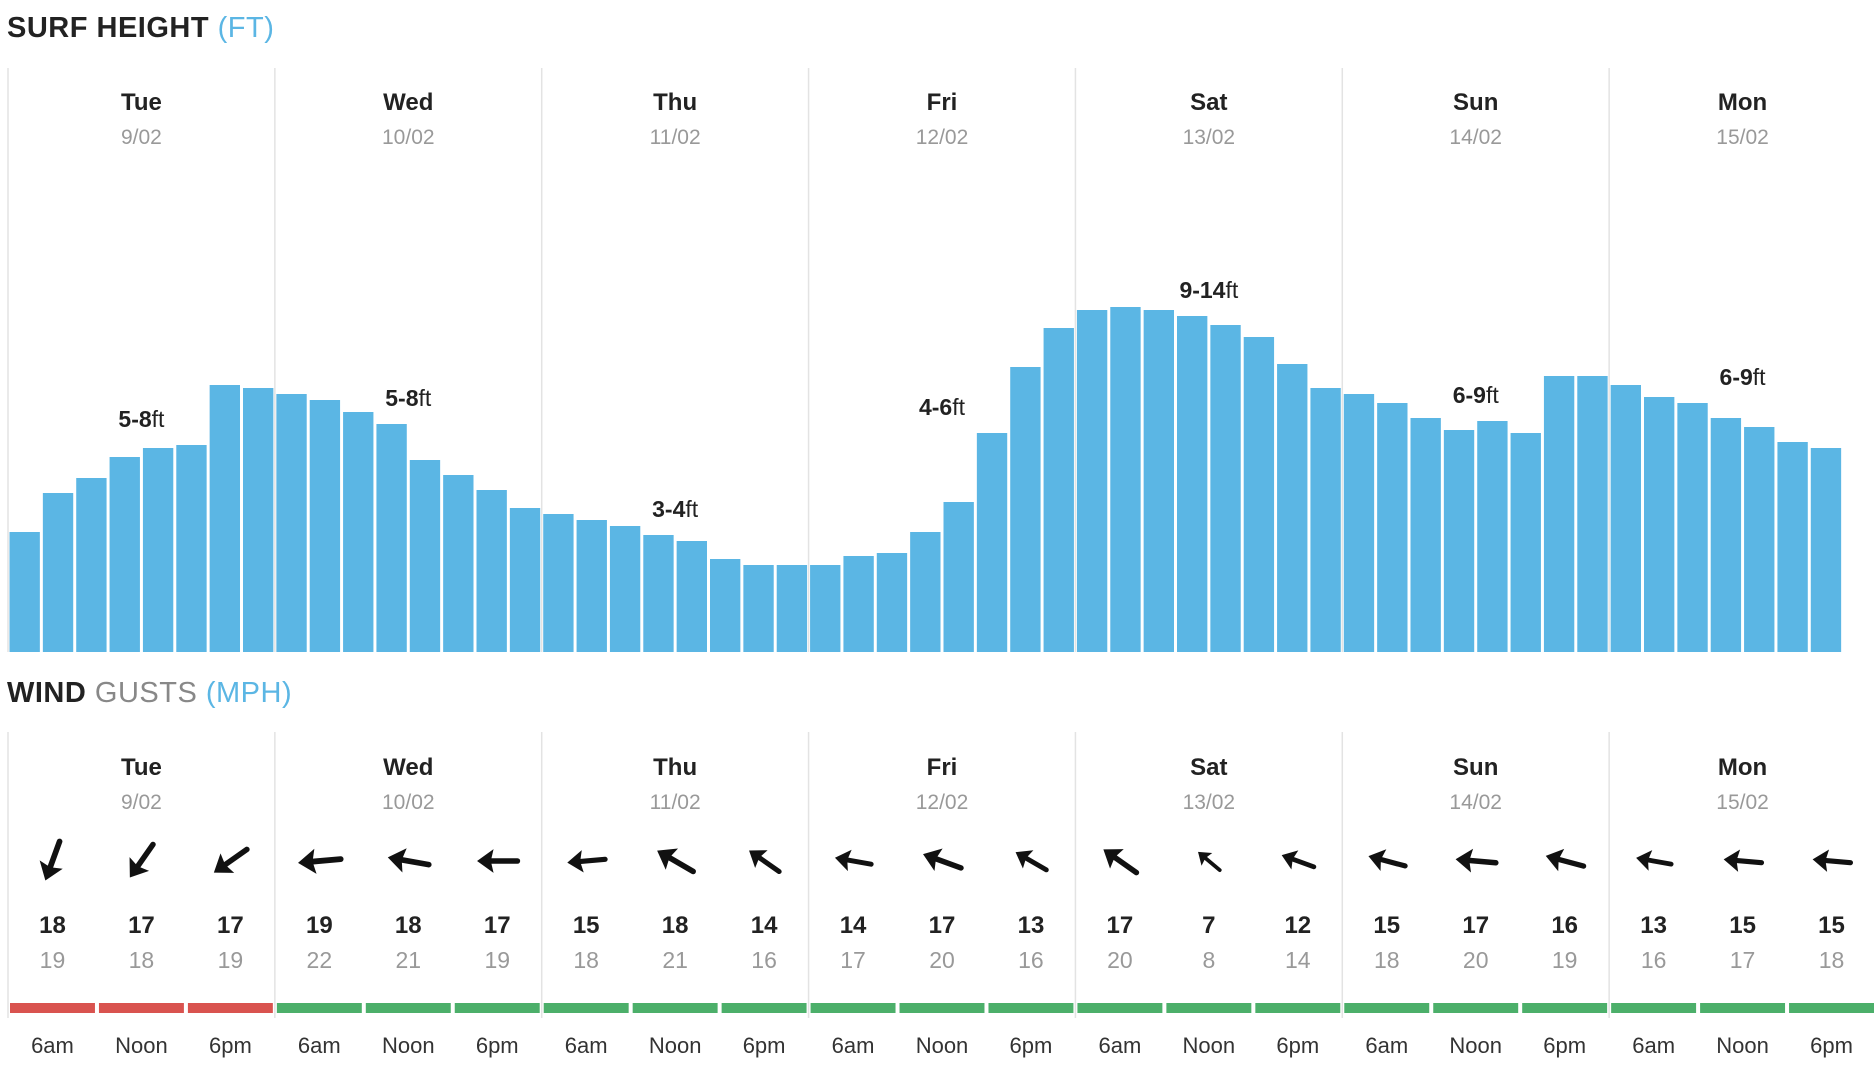  What do you see at coordinates (1387, 960) in the screenshot?
I see `wind-gust: 18` at bounding box center [1387, 960].